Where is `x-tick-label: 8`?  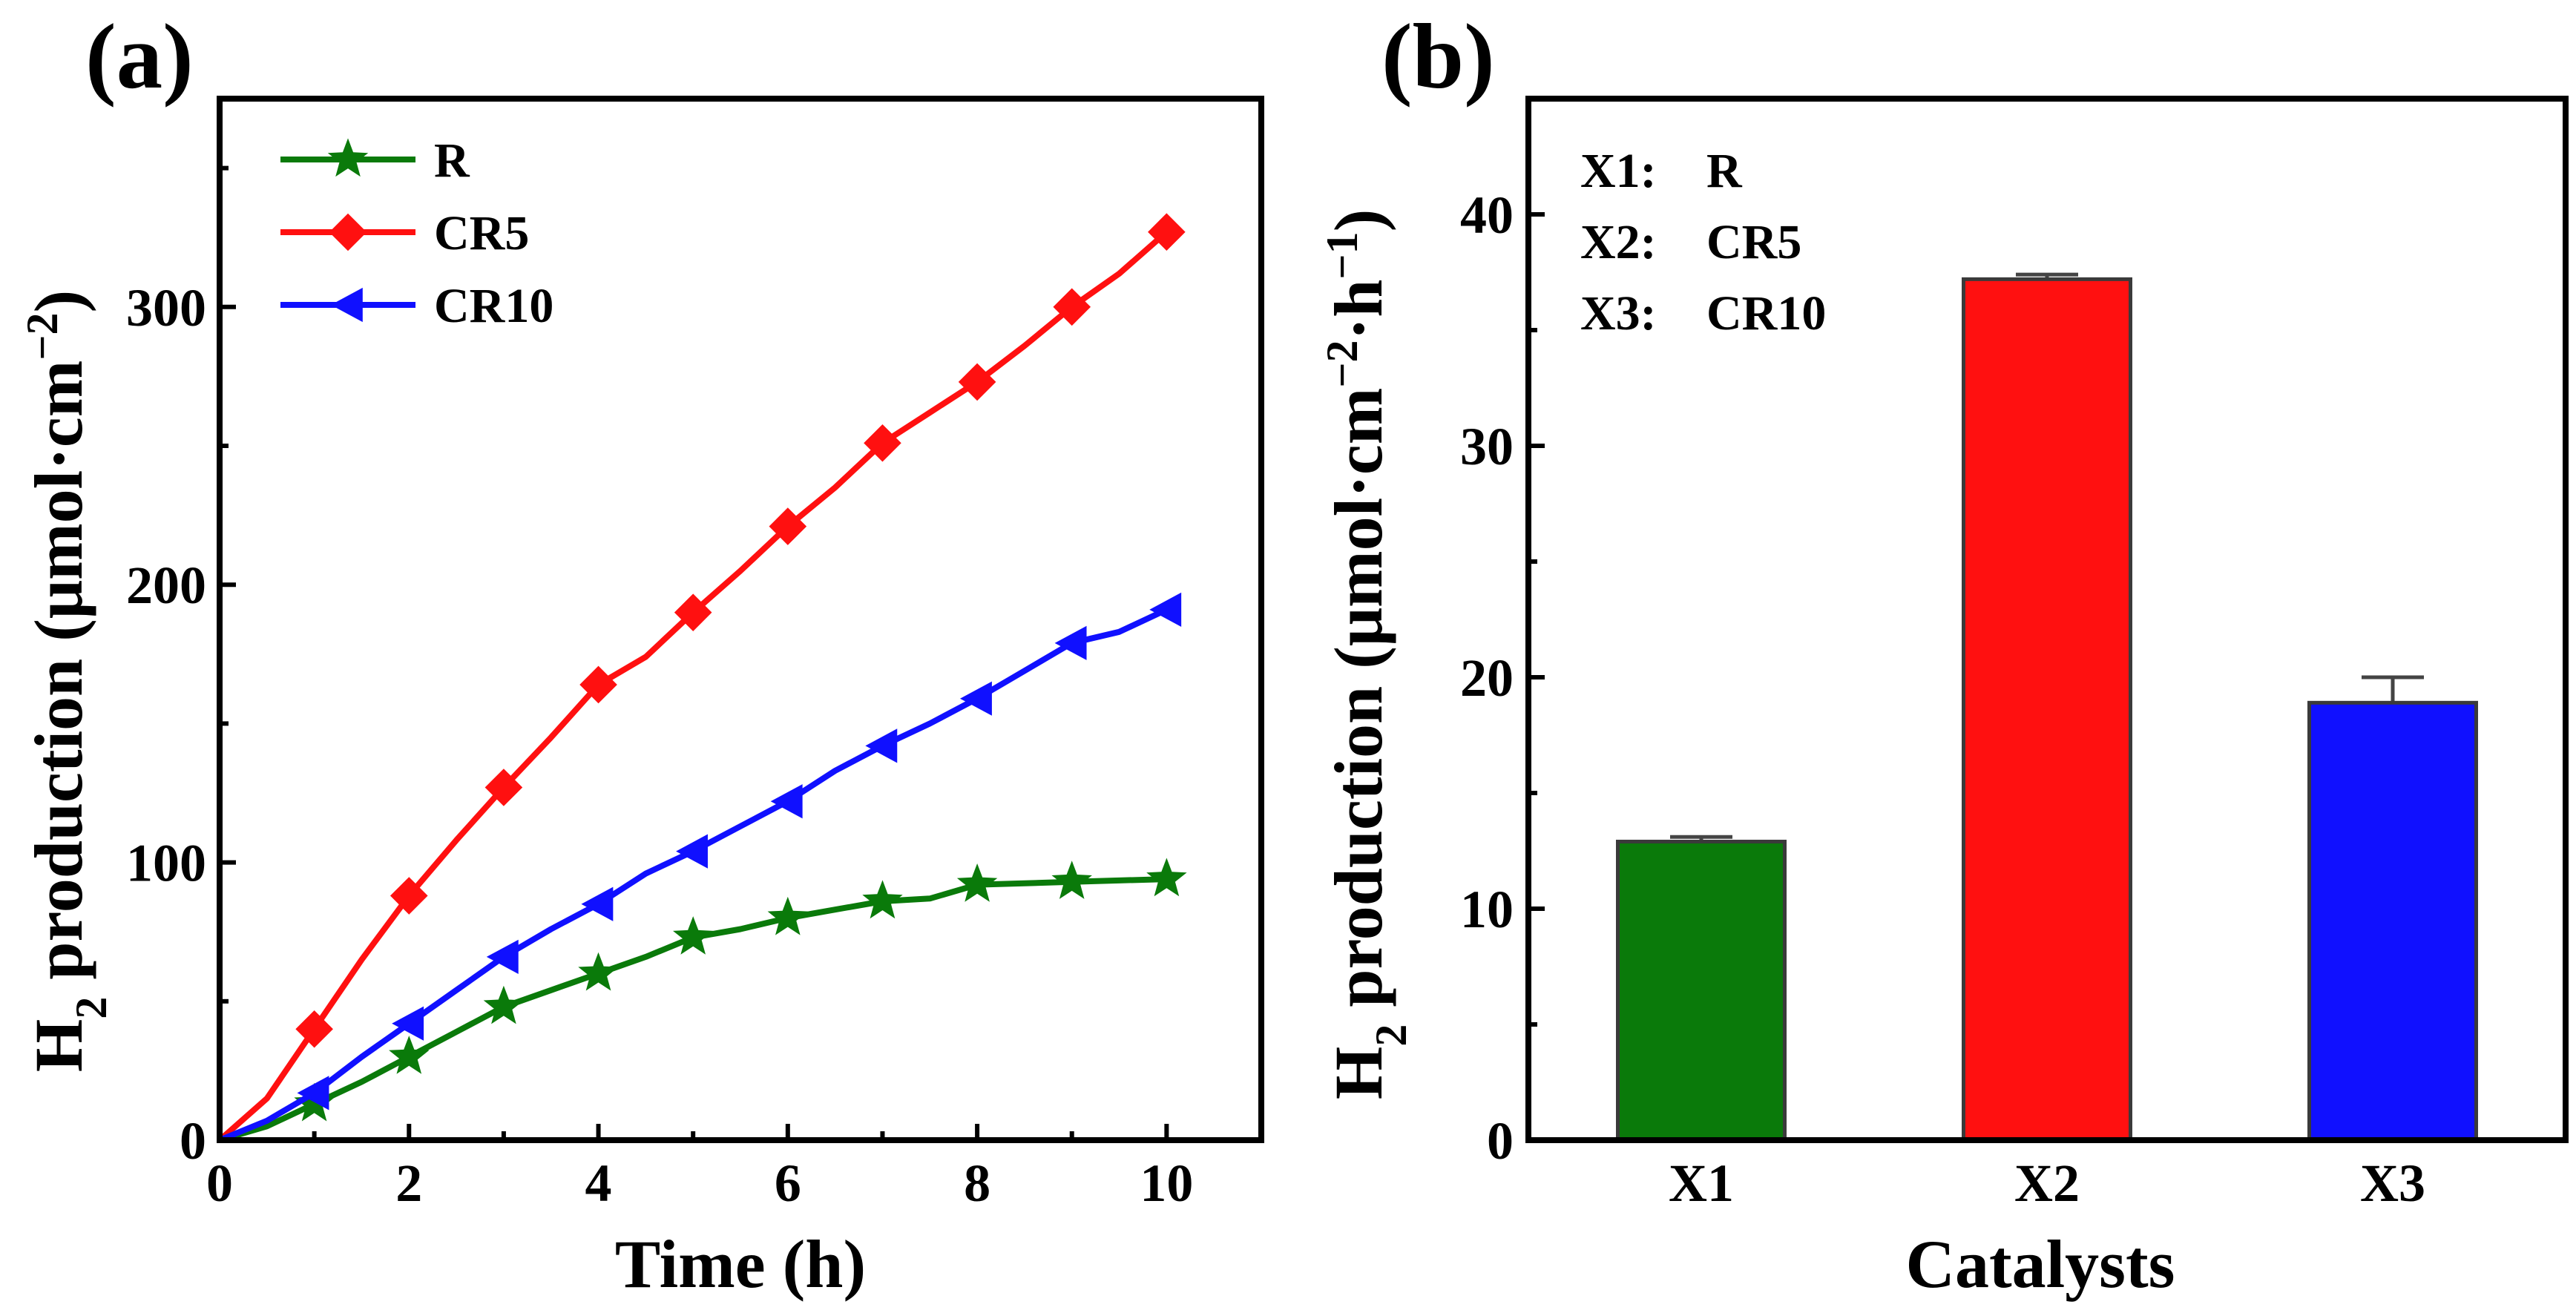 x-tick-label: 8 is located at coordinates (977, 1183).